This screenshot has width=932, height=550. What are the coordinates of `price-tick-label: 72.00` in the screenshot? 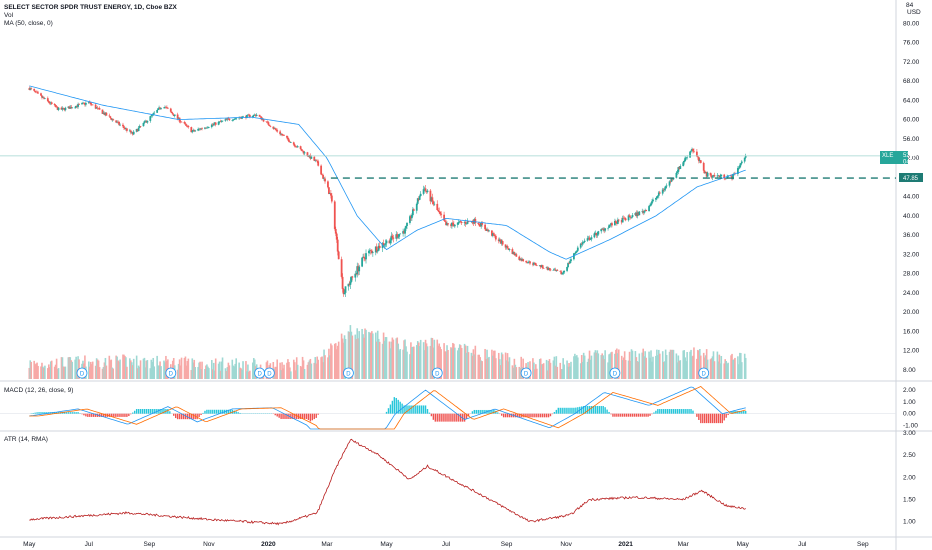 It's located at (911, 62).